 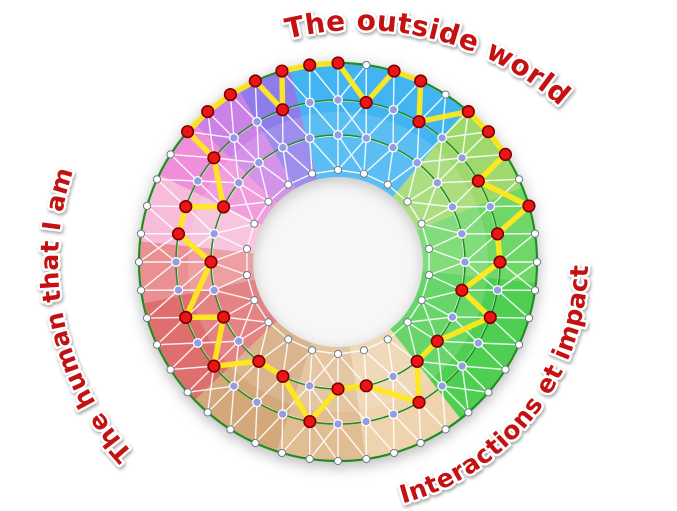 I want to click on sector-light-green, so click(x=477, y=235).